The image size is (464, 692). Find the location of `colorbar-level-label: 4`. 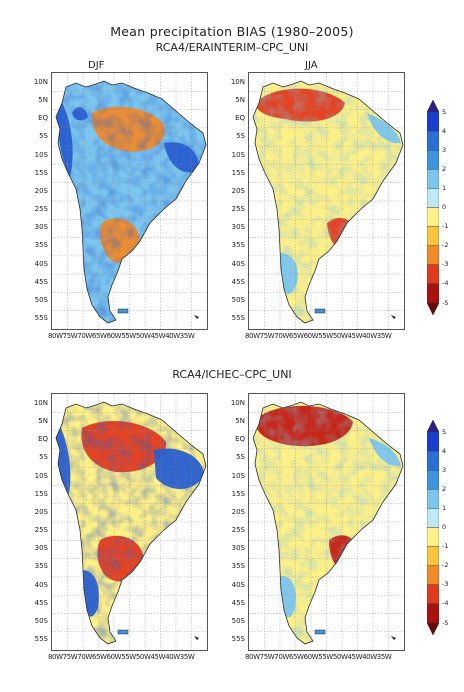

colorbar-level-label: 4 is located at coordinates (444, 130).